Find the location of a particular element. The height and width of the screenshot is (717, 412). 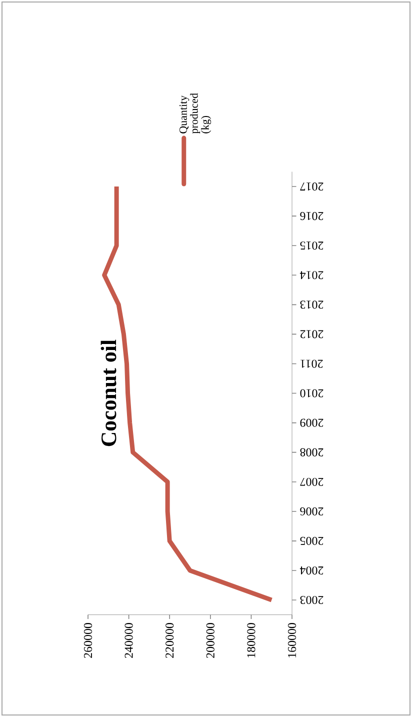

text: Coconut oil is located at coordinates (108, 393).